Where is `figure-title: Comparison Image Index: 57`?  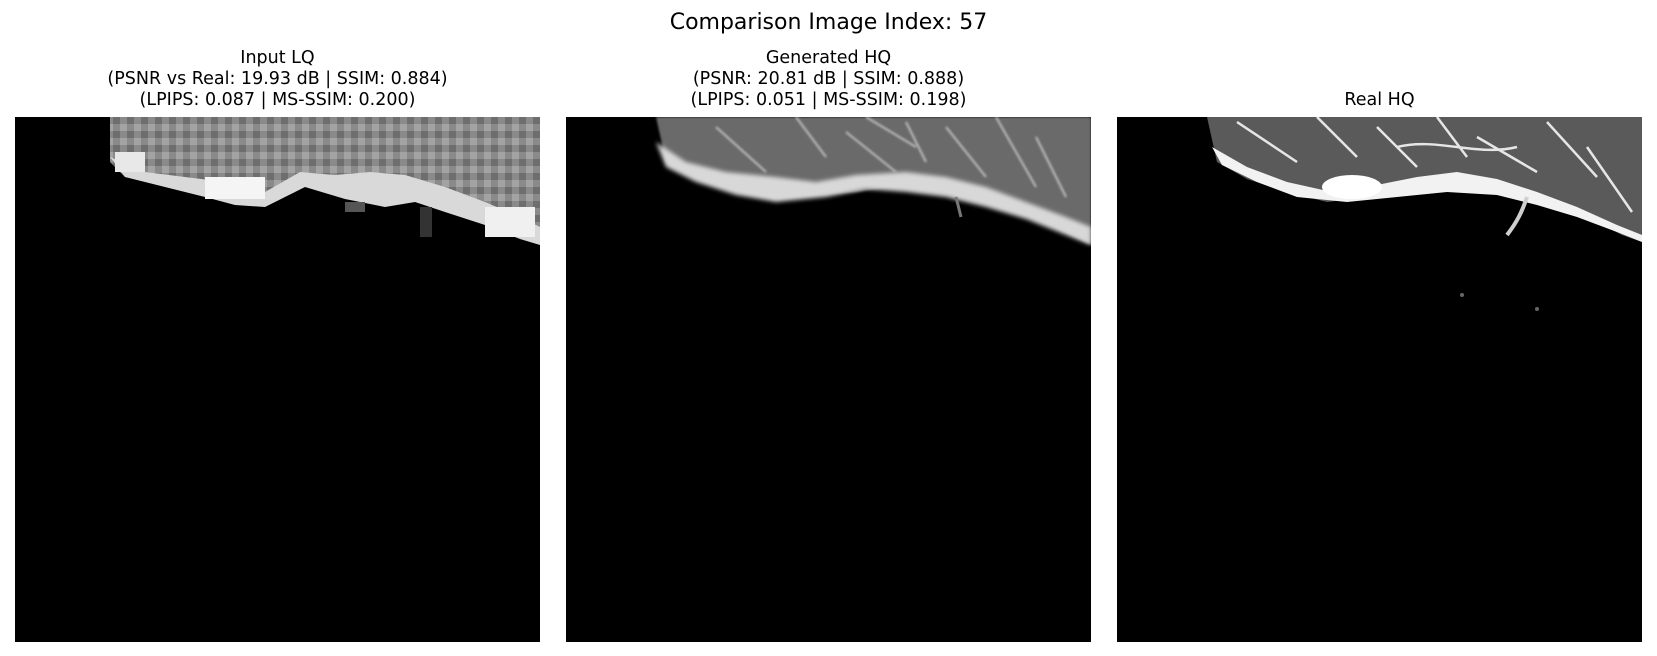 figure-title: Comparison Image Index: 57 is located at coordinates (828, 22).